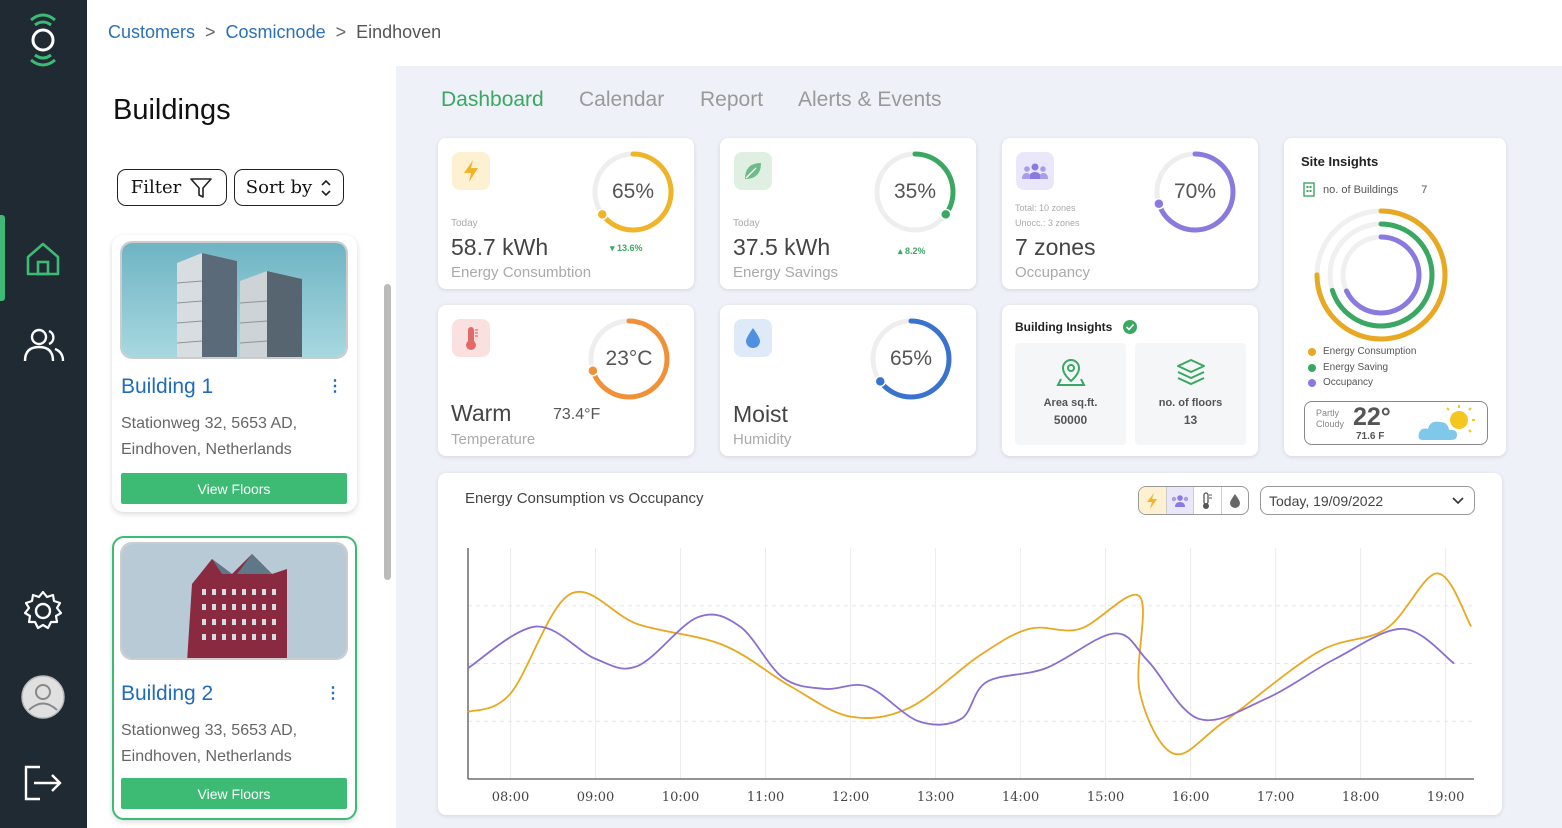  What do you see at coordinates (1326, 500) in the screenshot?
I see `date-select-value: Today, 19/09/2022` at bounding box center [1326, 500].